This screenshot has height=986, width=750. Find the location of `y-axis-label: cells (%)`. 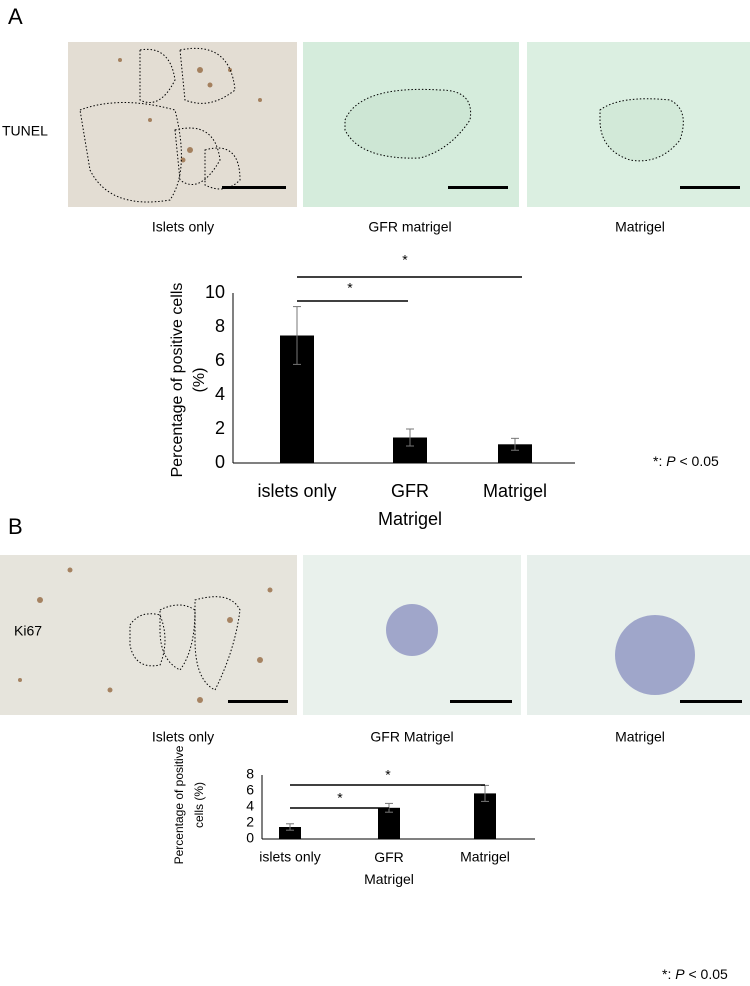

y-axis-label: cells (%) is located at coordinates (199, 805).